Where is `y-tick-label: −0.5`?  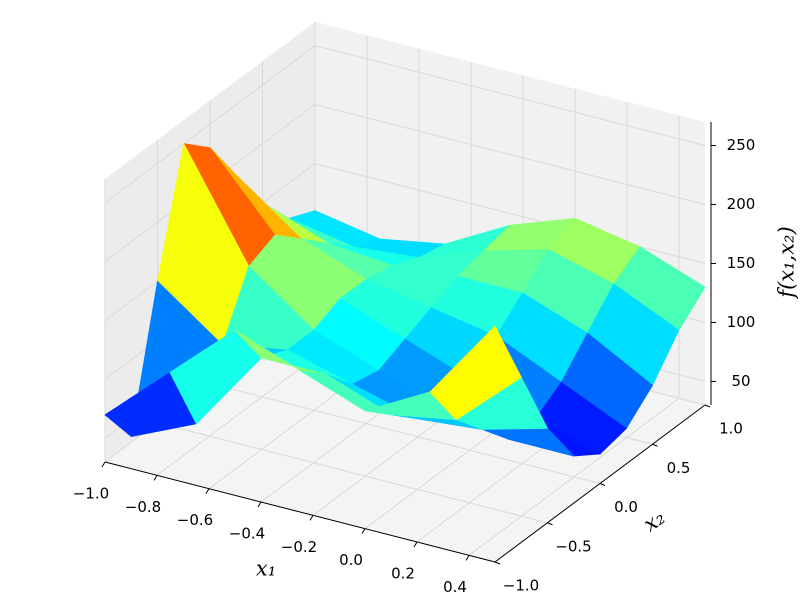 y-tick-label: −0.5 is located at coordinates (573, 546).